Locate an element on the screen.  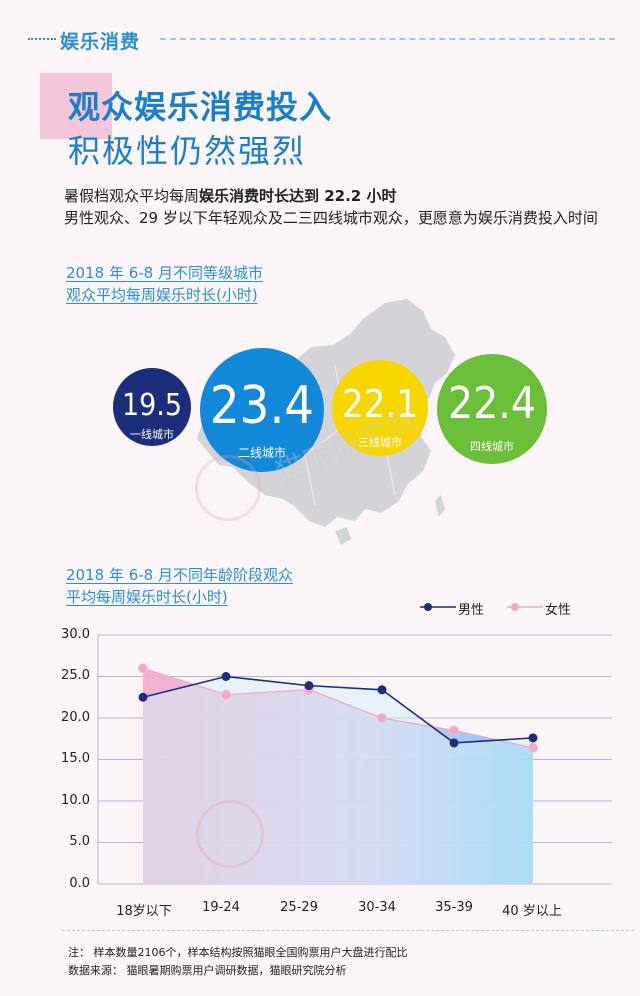
headline-line1: 观众娱乐消费投入 is located at coordinates (200, 107).